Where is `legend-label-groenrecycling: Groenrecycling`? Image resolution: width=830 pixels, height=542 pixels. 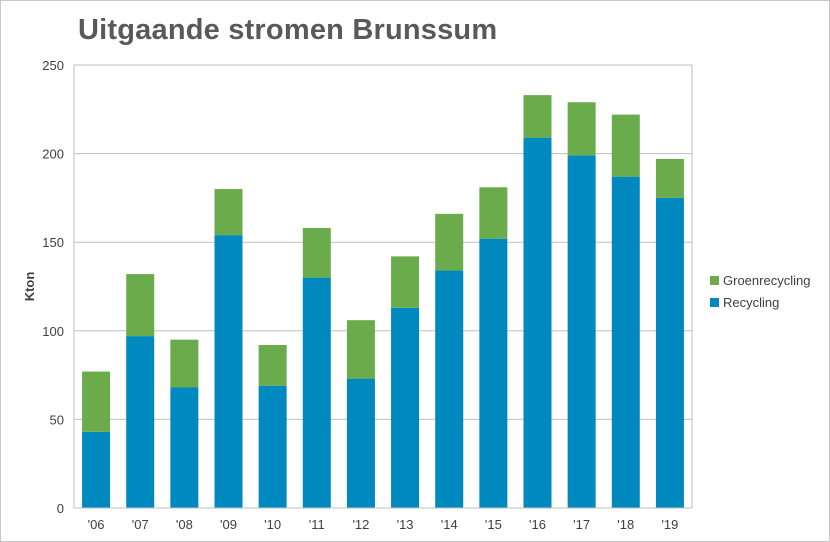 legend-label-groenrecycling: Groenrecycling is located at coordinates (766, 280).